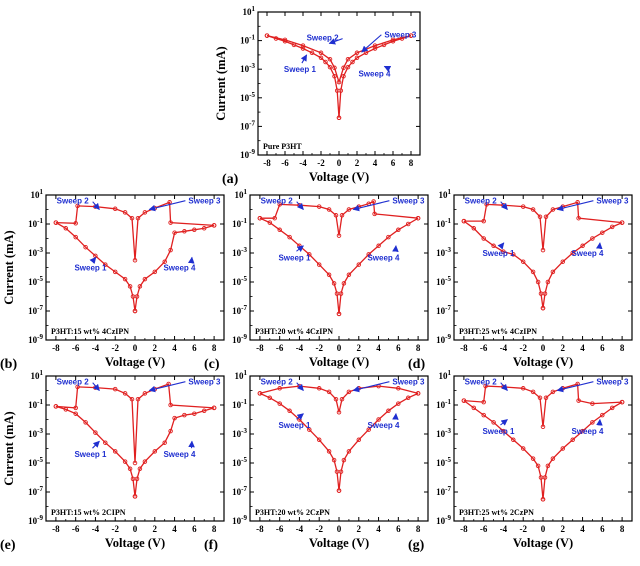 The height and width of the screenshot is (566, 640). I want to click on sweep-3-arrow, so click(575, 206).